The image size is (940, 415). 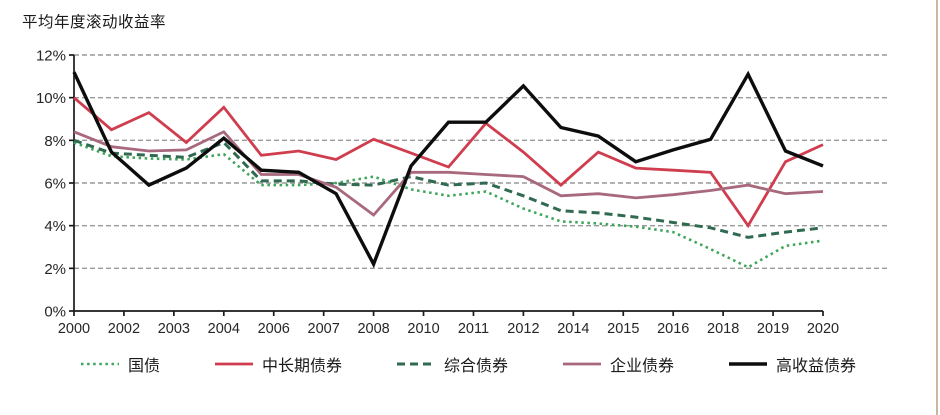 What do you see at coordinates (423, 329) in the screenshot?
I see `x-tick-label: 2010` at bounding box center [423, 329].